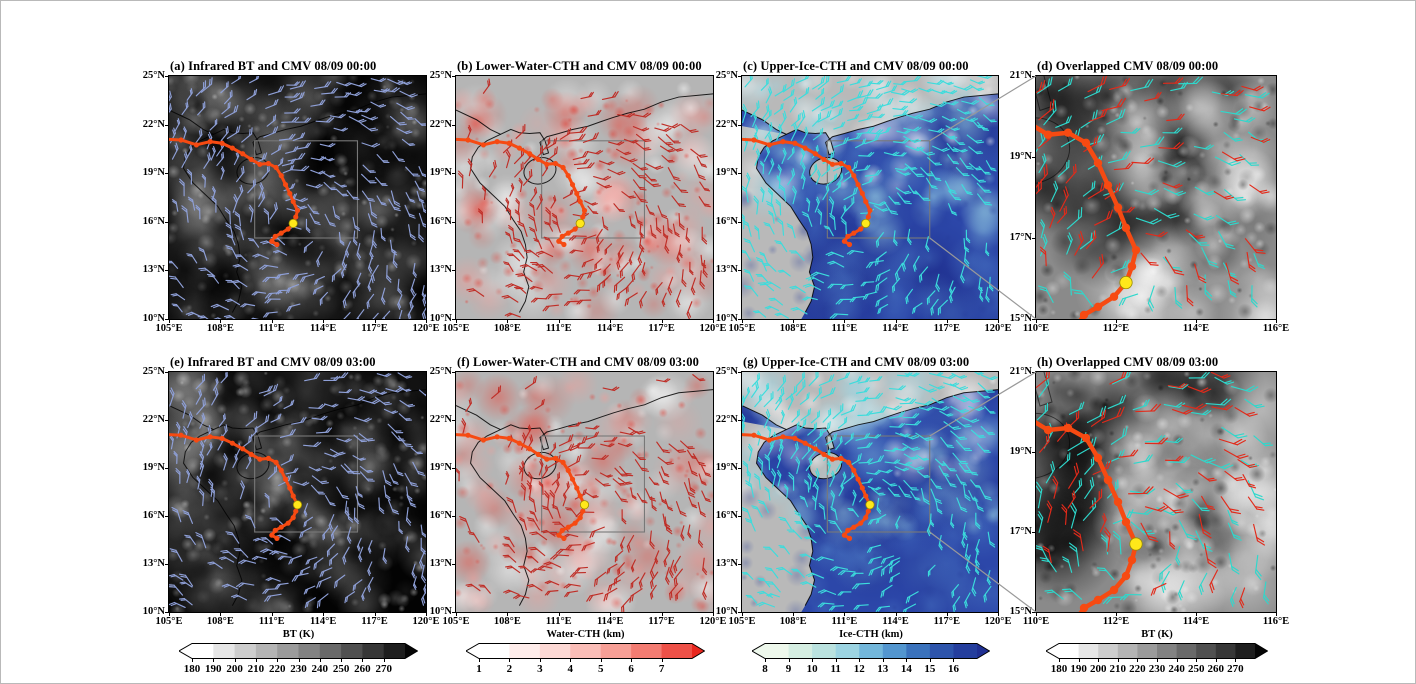 This screenshot has width=1416, height=684. What do you see at coordinates (1157, 669) in the screenshot?
I see `colorbar-tick-label: 230` at bounding box center [1157, 669].